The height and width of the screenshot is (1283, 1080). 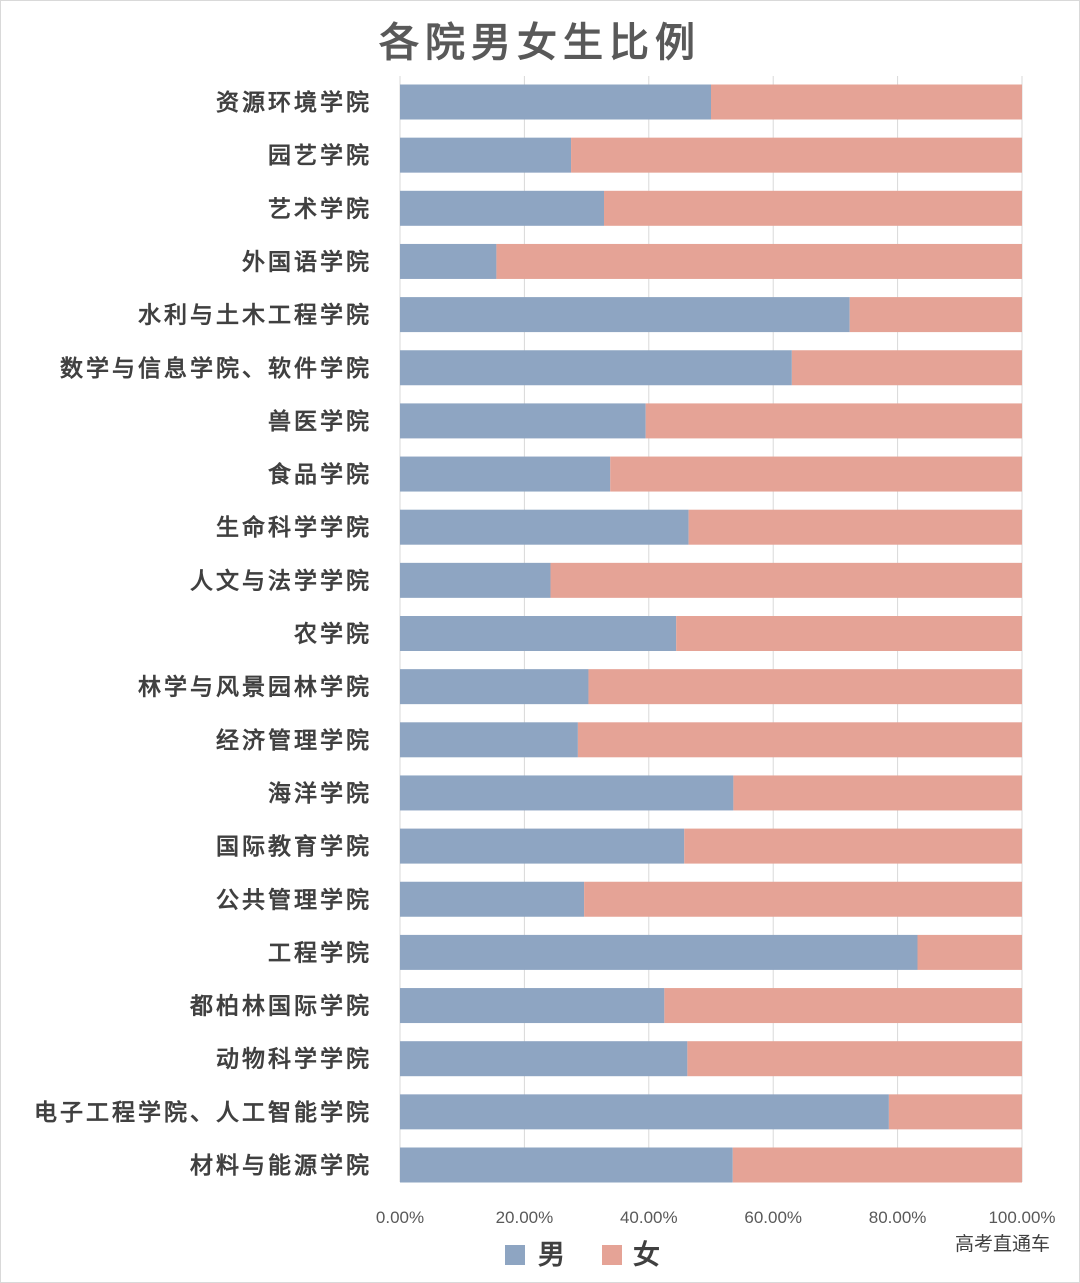 I want to click on category-label: 动物科学学院, so click(x=294, y=1059).